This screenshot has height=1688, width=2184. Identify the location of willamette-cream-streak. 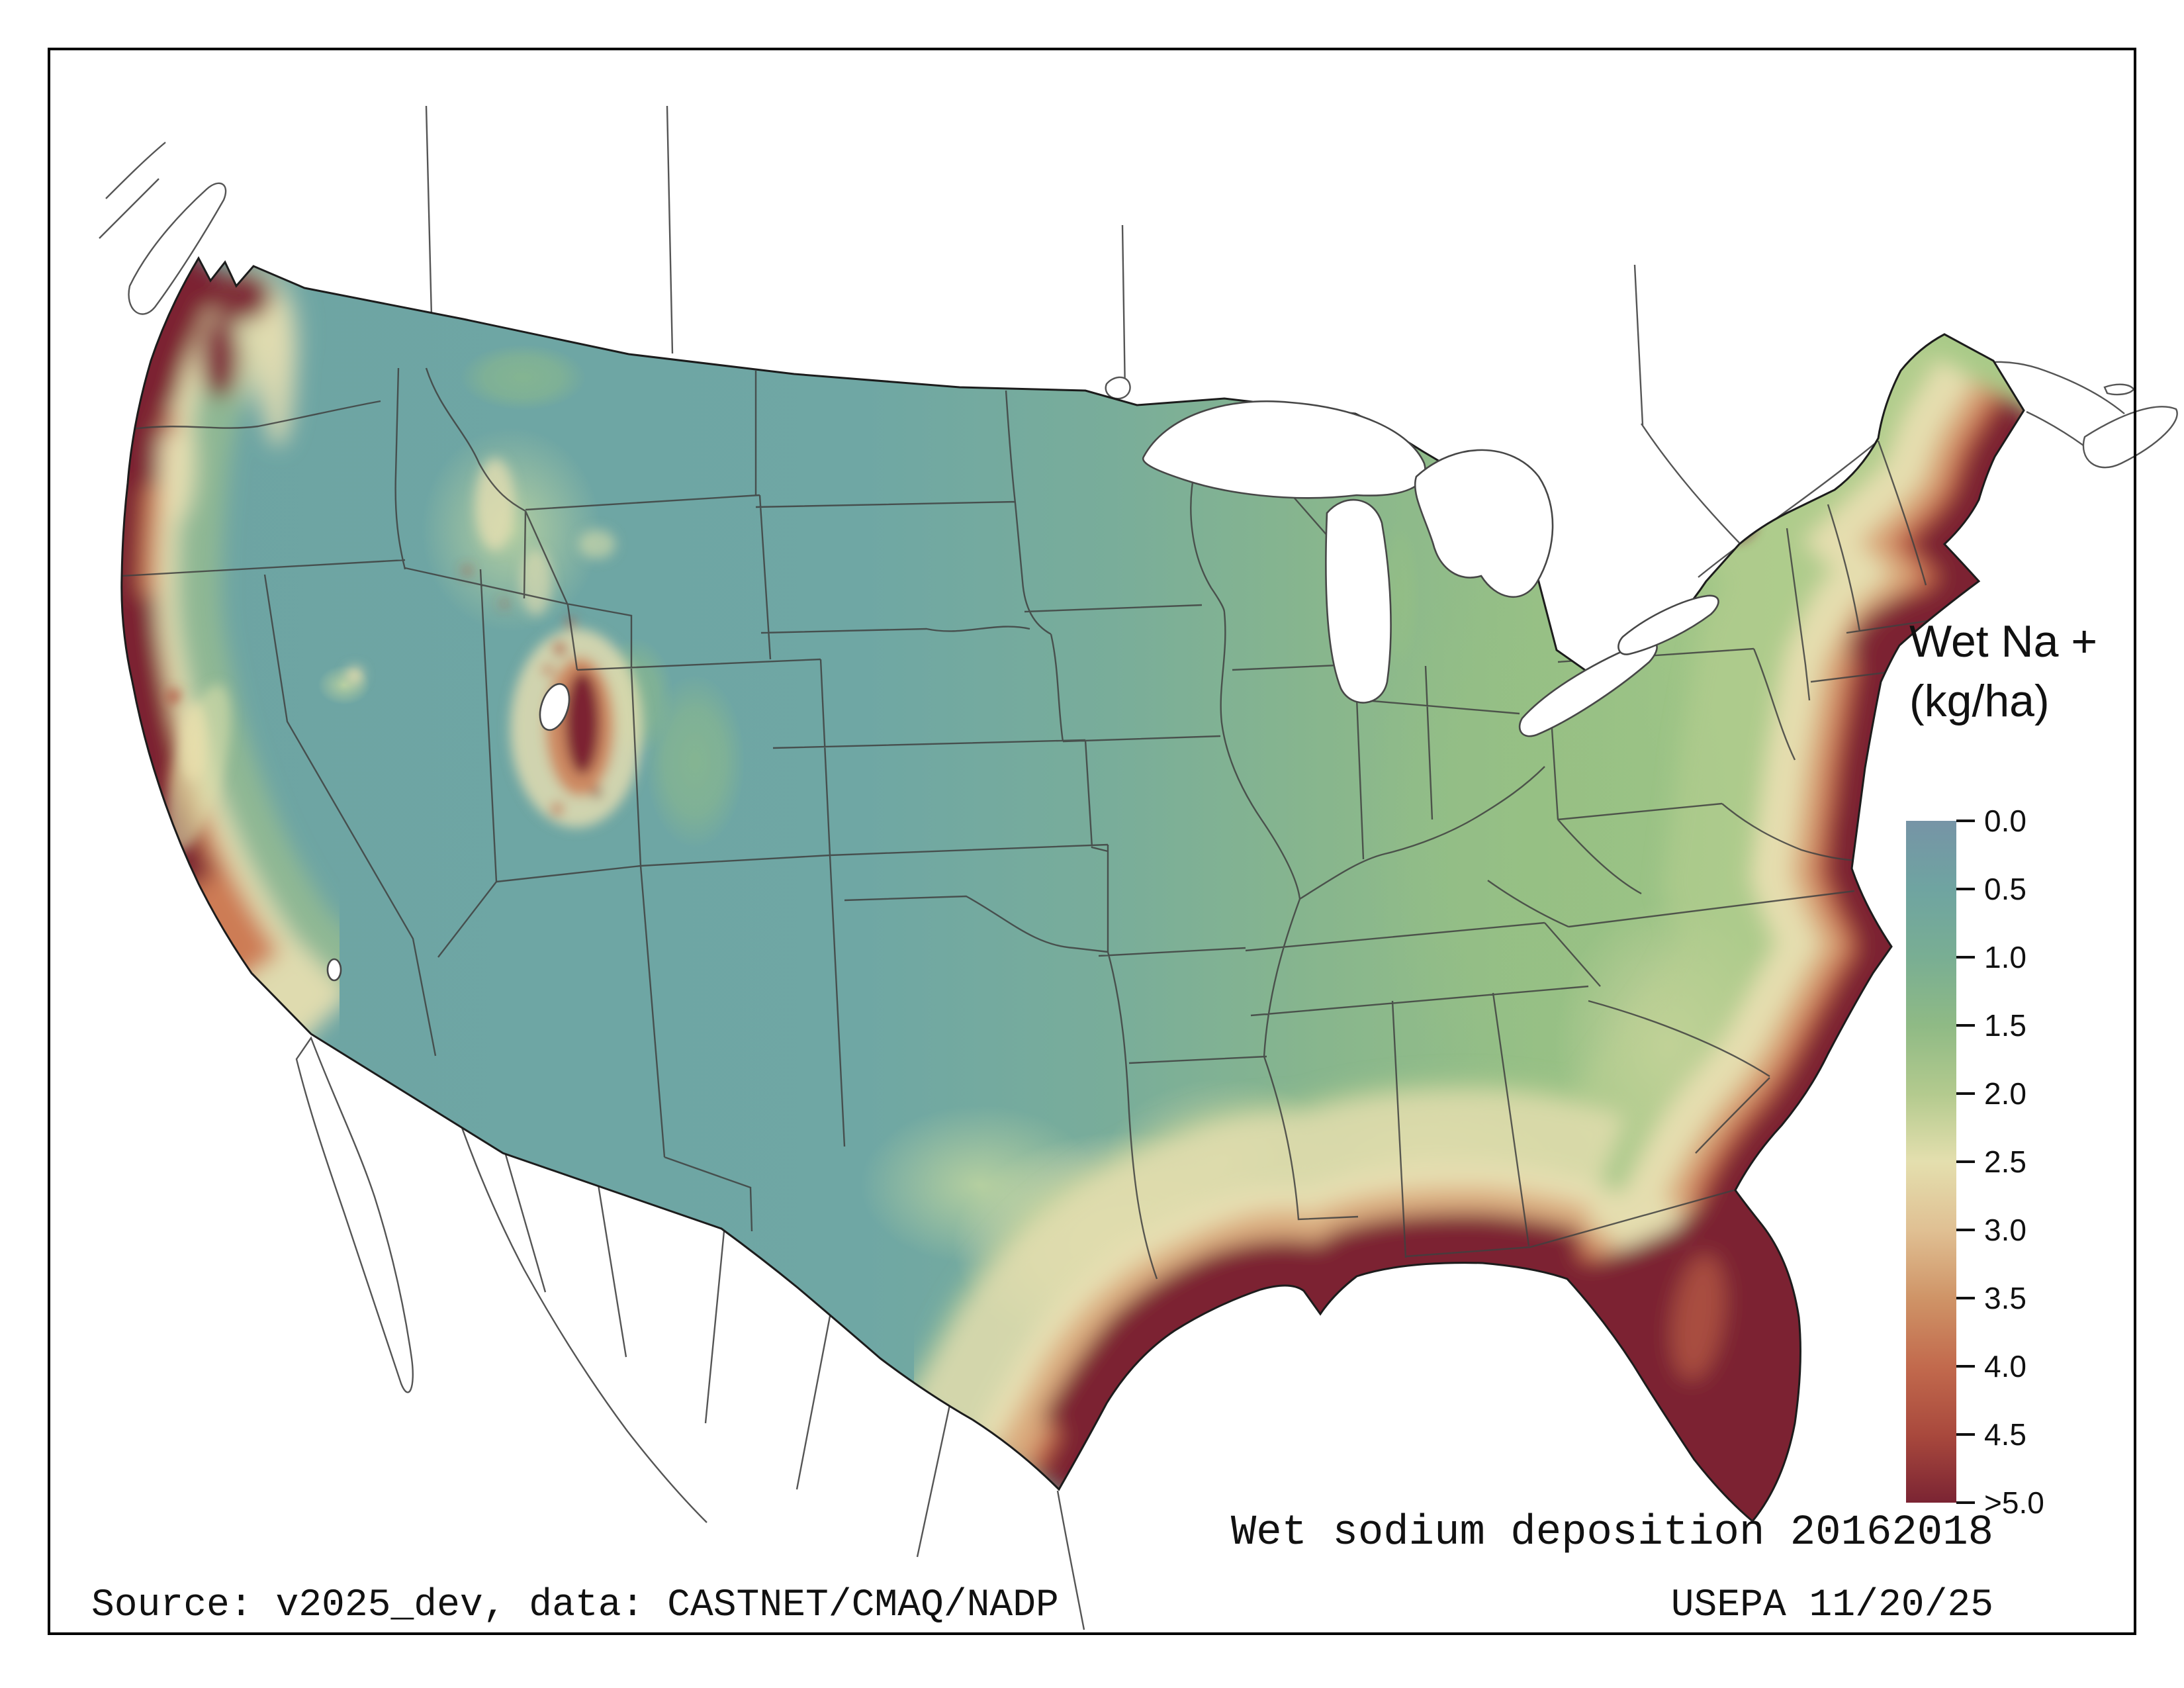
(177, 463).